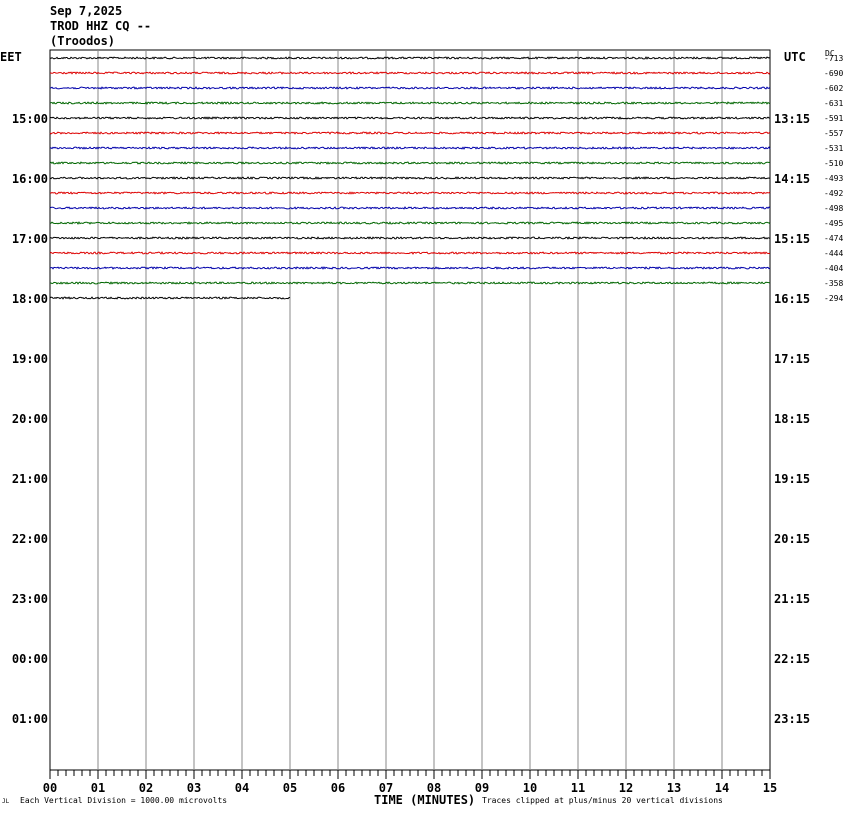 This screenshot has width=850, height=814. What do you see at coordinates (30, 539) in the screenshot?
I see `left-hour-label: 22:00` at bounding box center [30, 539].